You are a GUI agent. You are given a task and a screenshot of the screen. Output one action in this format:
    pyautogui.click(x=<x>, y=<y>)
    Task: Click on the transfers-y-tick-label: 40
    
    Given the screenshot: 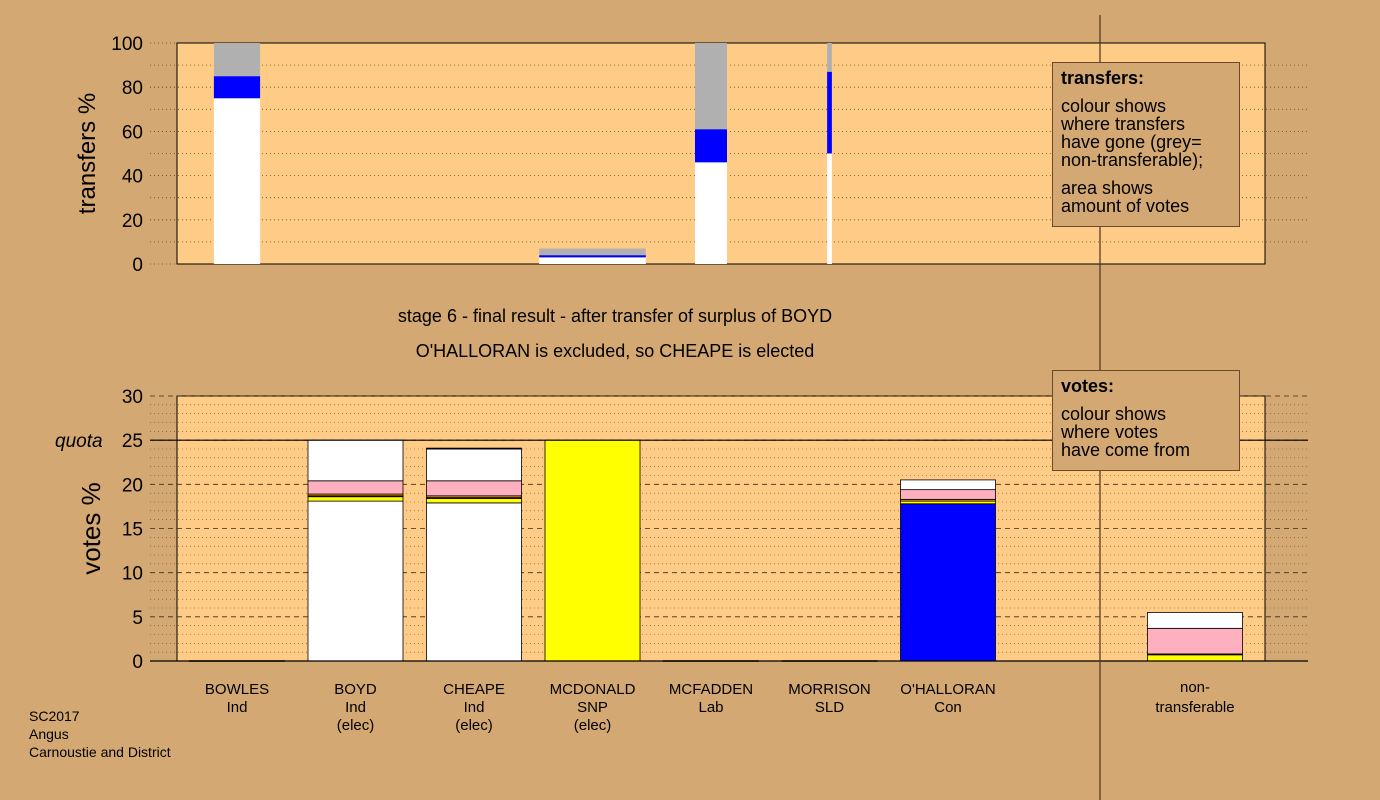 What is the action you would take?
    pyautogui.click(x=132, y=177)
    